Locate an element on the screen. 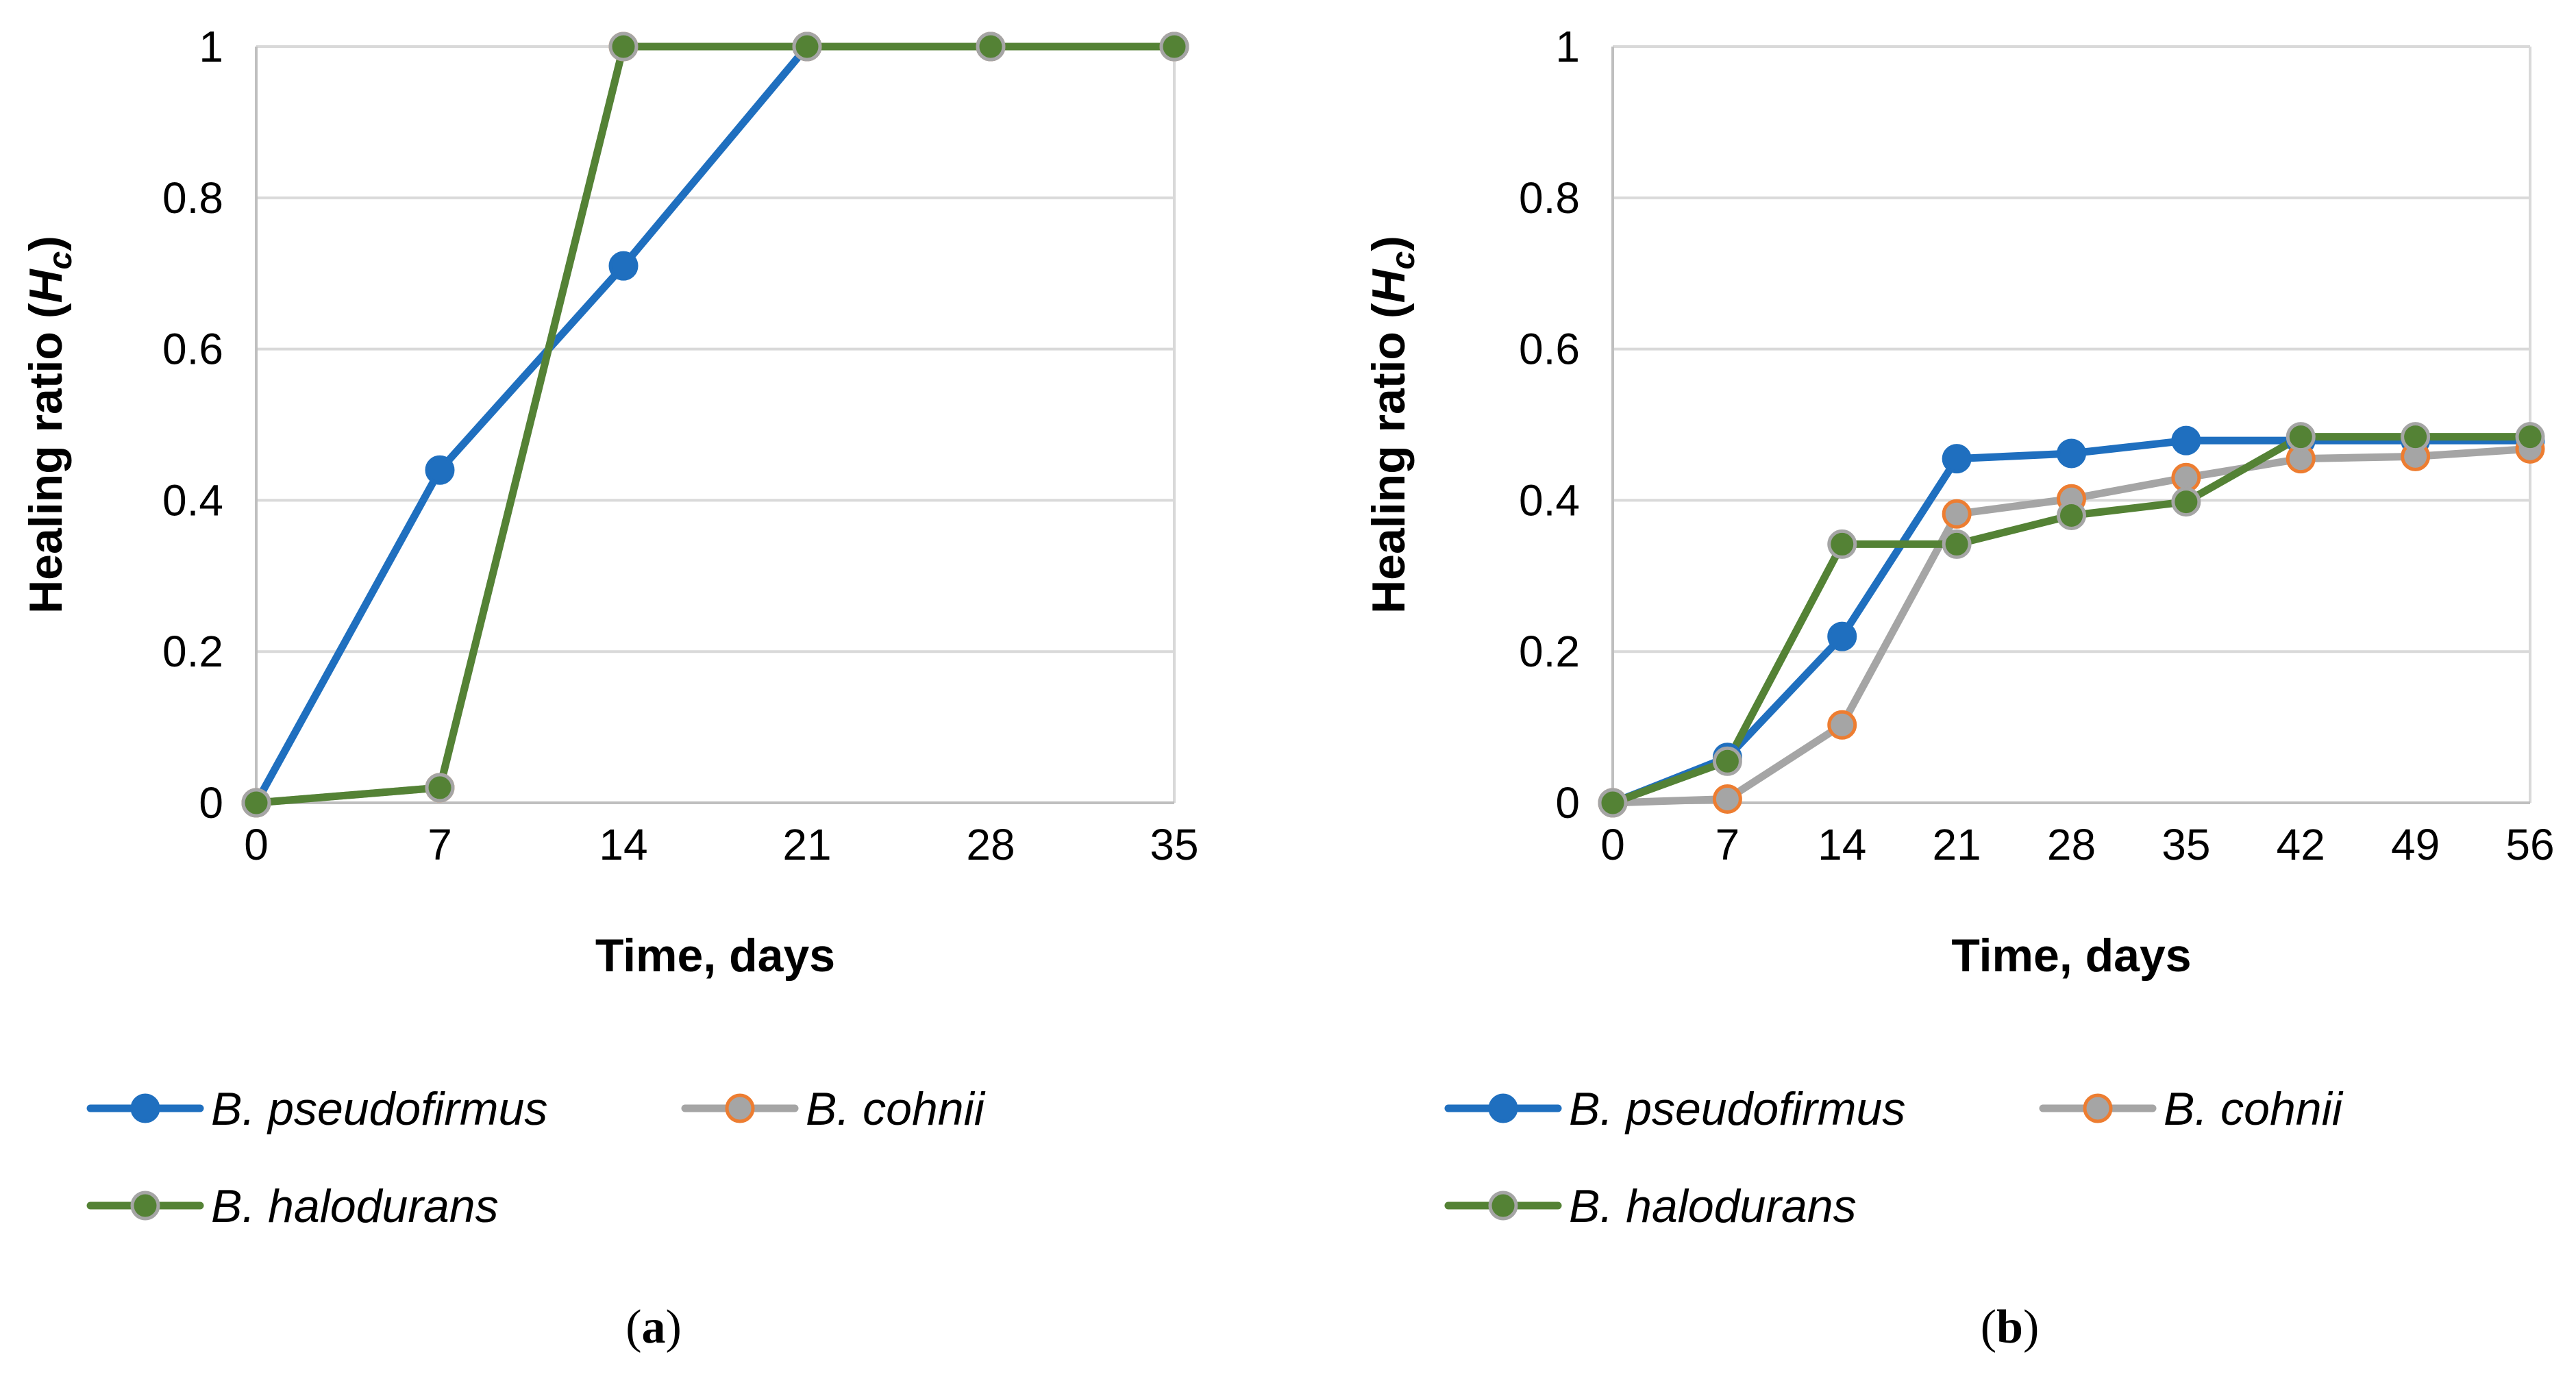  x-tick-label: 42 is located at coordinates (2301, 844).